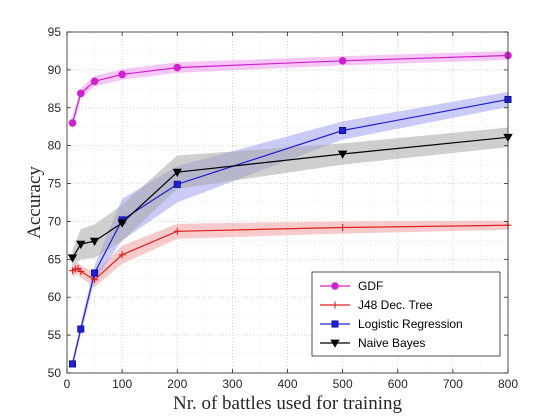 This screenshot has height=420, width=560. Describe the element at coordinates (122, 384) in the screenshot. I see `x-tick-label: 100` at that location.